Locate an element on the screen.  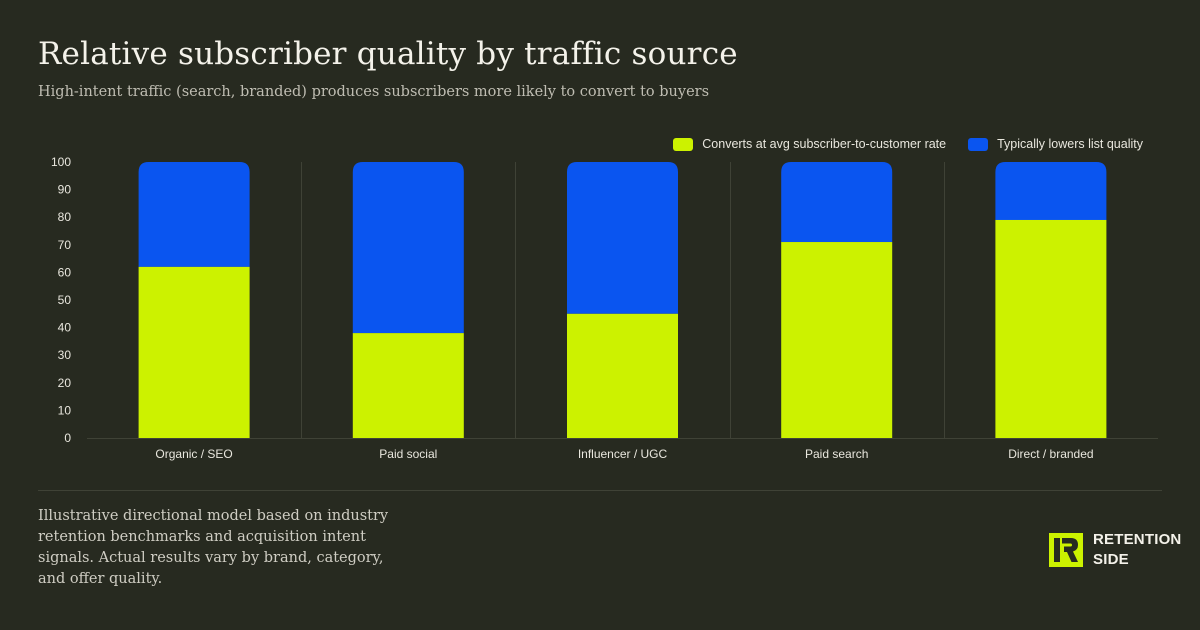
x-tick-label: Paid search is located at coordinates (836, 454).